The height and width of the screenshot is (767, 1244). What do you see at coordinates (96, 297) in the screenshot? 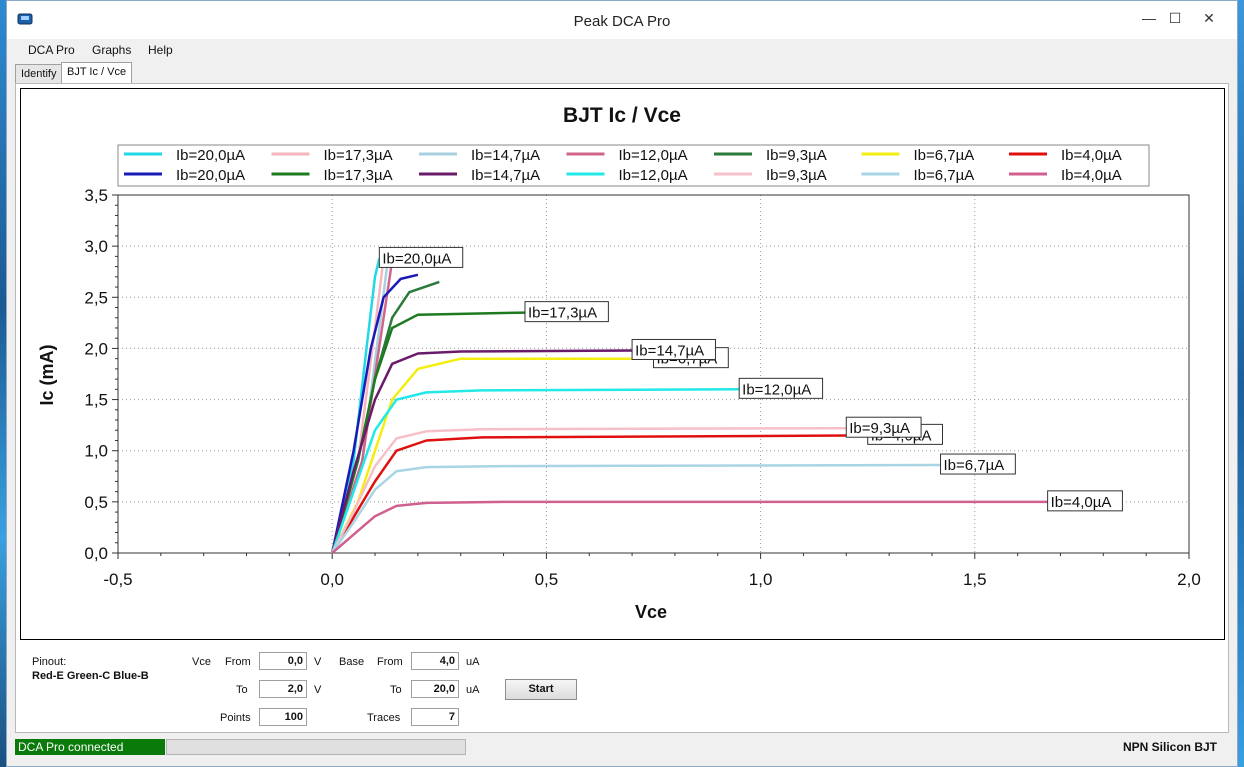
I see `y-tick-label: 2,5` at bounding box center [96, 297].